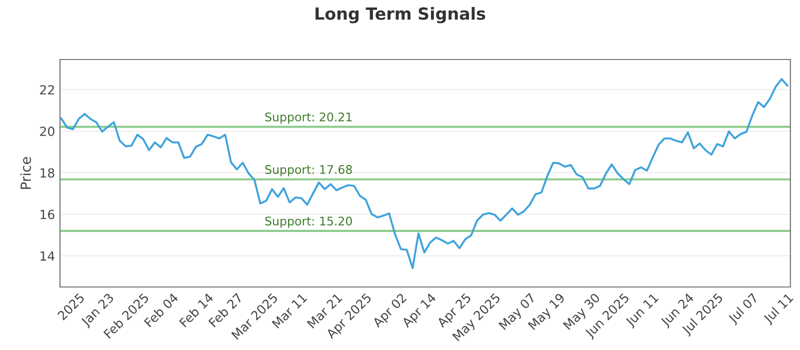 The image size is (800, 350). Describe the element at coordinates (743, 309) in the screenshot. I see `x-tick-label: Jul 07` at that location.